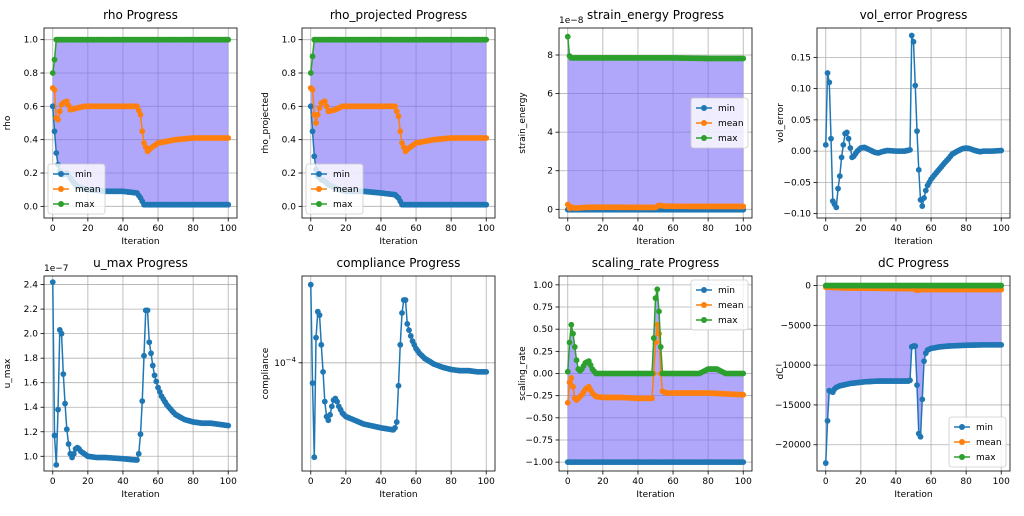 The width and height of the screenshot is (1024, 516). What do you see at coordinates (266, 373) in the screenshot?
I see `y-axis-label: compliance` at bounding box center [266, 373].